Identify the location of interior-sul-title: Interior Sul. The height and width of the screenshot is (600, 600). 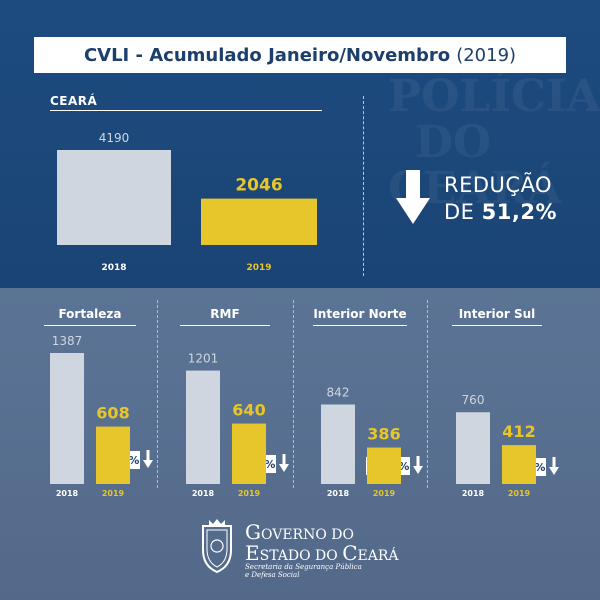
(497, 314).